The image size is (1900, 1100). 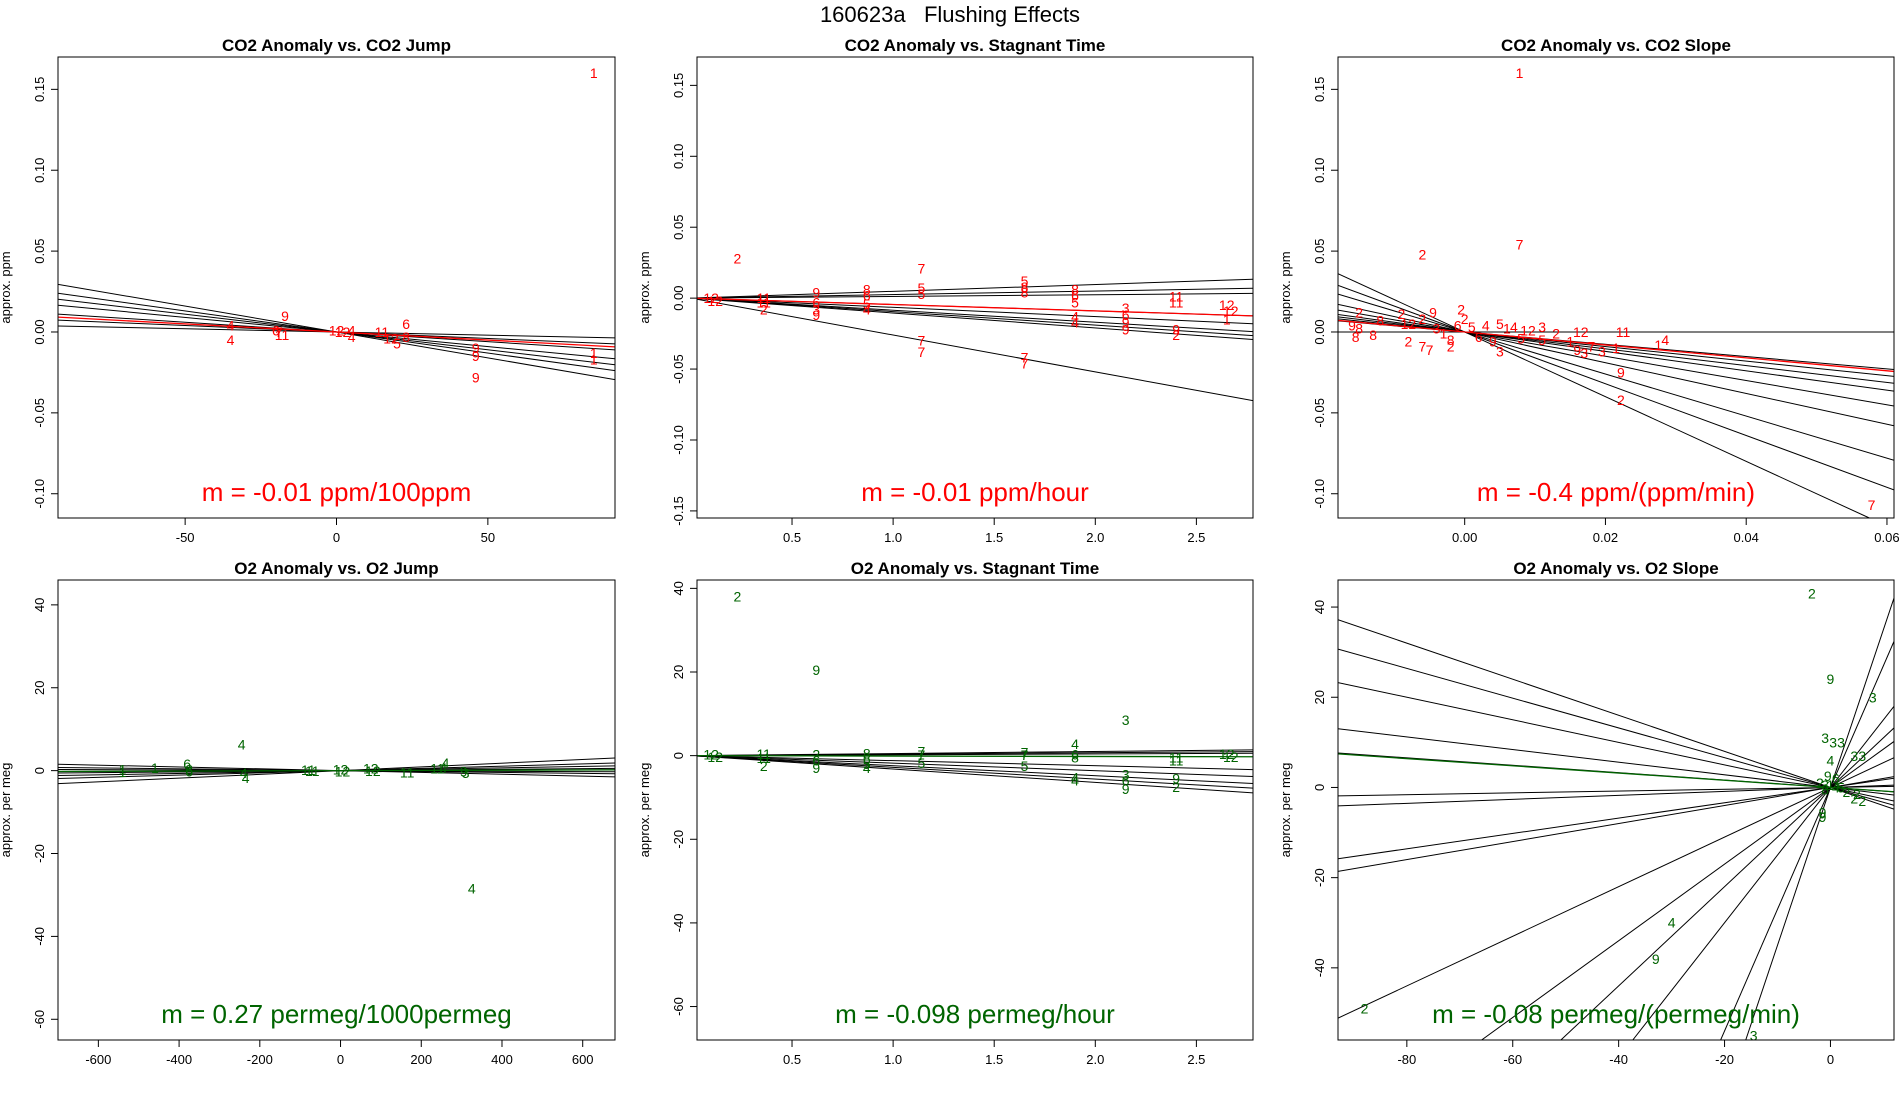 I want to click on data-point-36: 9, so click(x=1176, y=329).